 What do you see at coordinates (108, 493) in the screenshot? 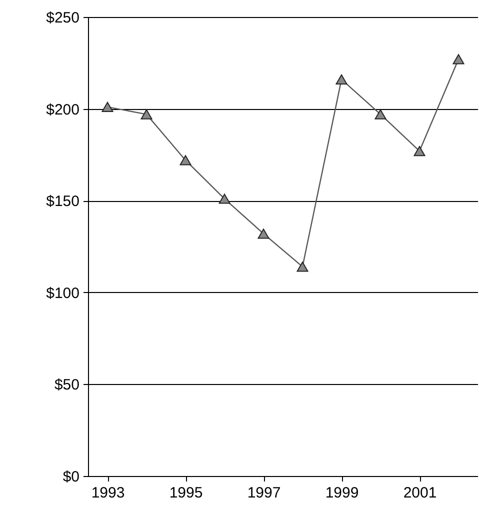
I see `x-tick-label: 1993` at bounding box center [108, 493].